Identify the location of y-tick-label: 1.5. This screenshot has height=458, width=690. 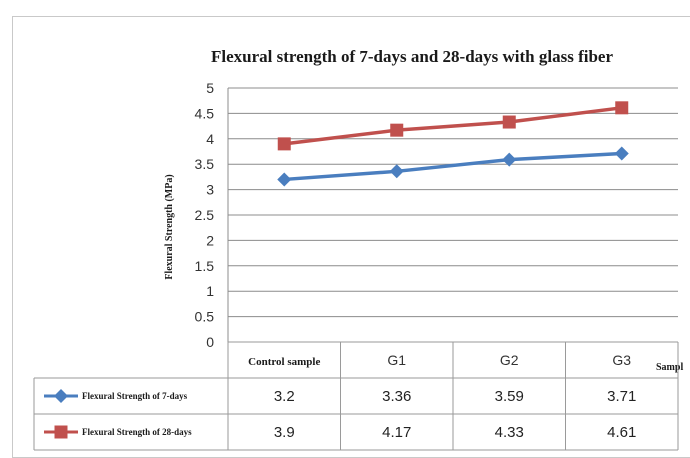
(205, 266).